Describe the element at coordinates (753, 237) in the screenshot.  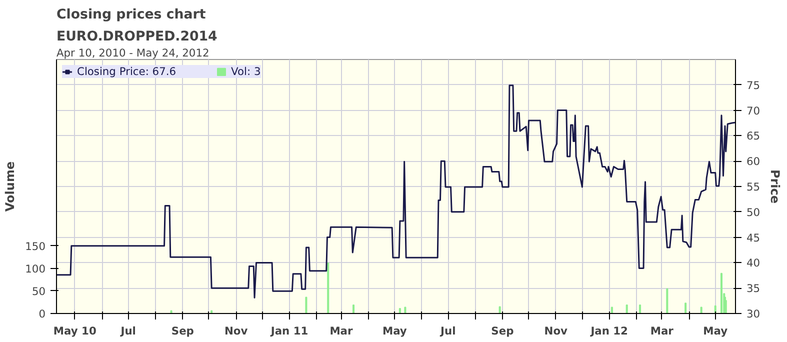
I see `y2-tick-label: 45` at that location.